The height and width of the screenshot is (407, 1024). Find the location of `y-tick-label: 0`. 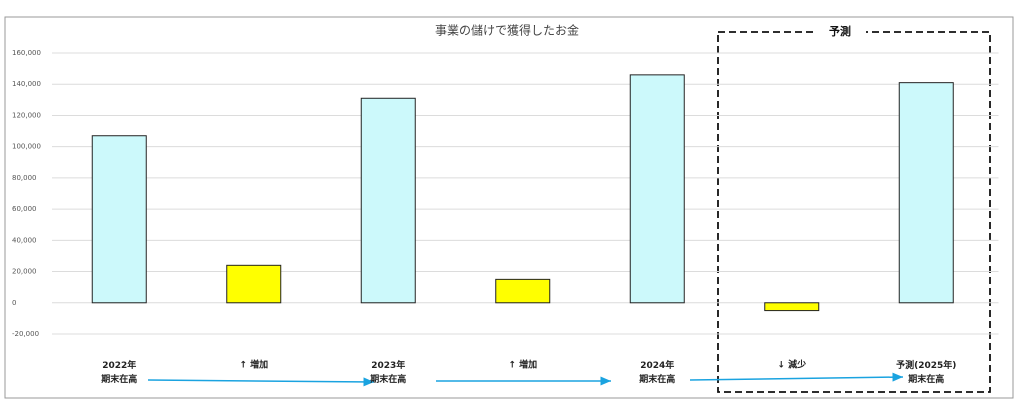

y-tick-label: 0 is located at coordinates (14, 303).